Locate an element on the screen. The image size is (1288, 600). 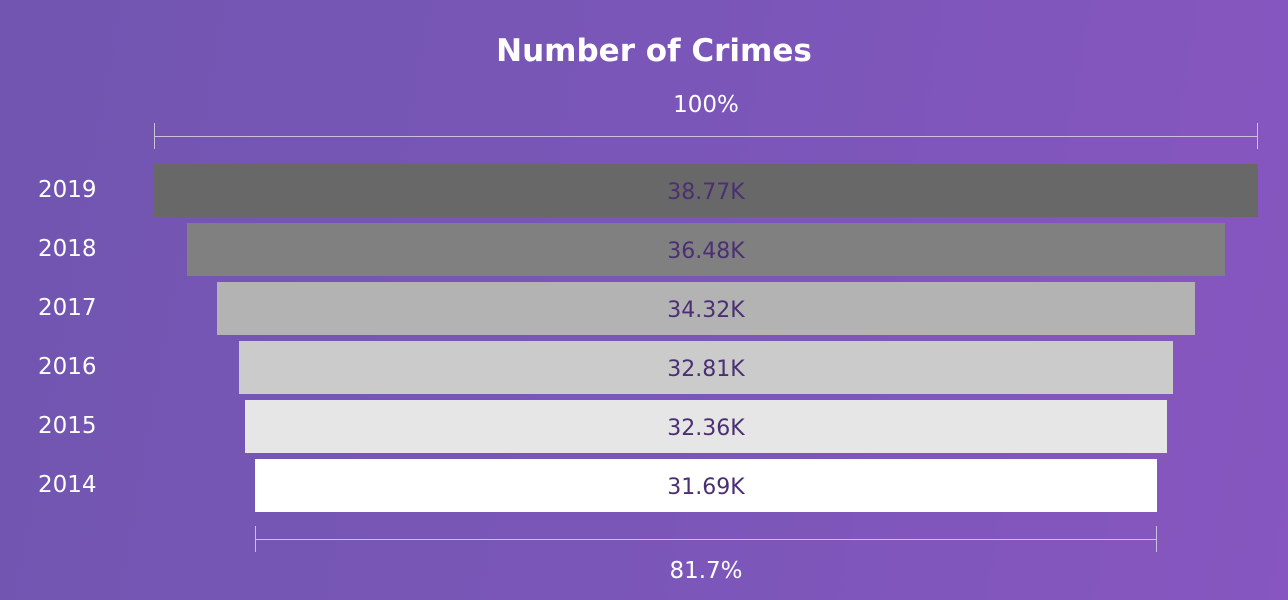
category-label: 2014 is located at coordinates (67, 485).